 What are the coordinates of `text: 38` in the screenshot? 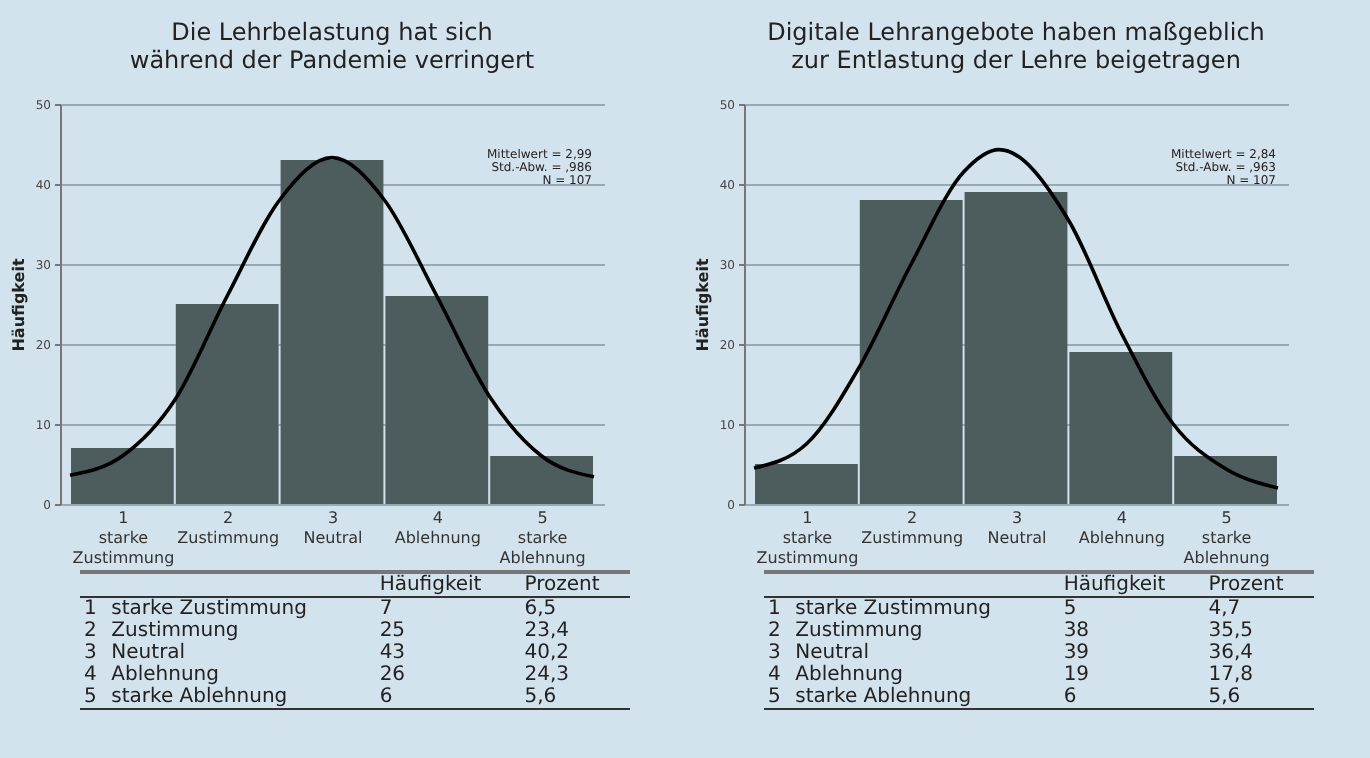 It's located at (1076, 631).